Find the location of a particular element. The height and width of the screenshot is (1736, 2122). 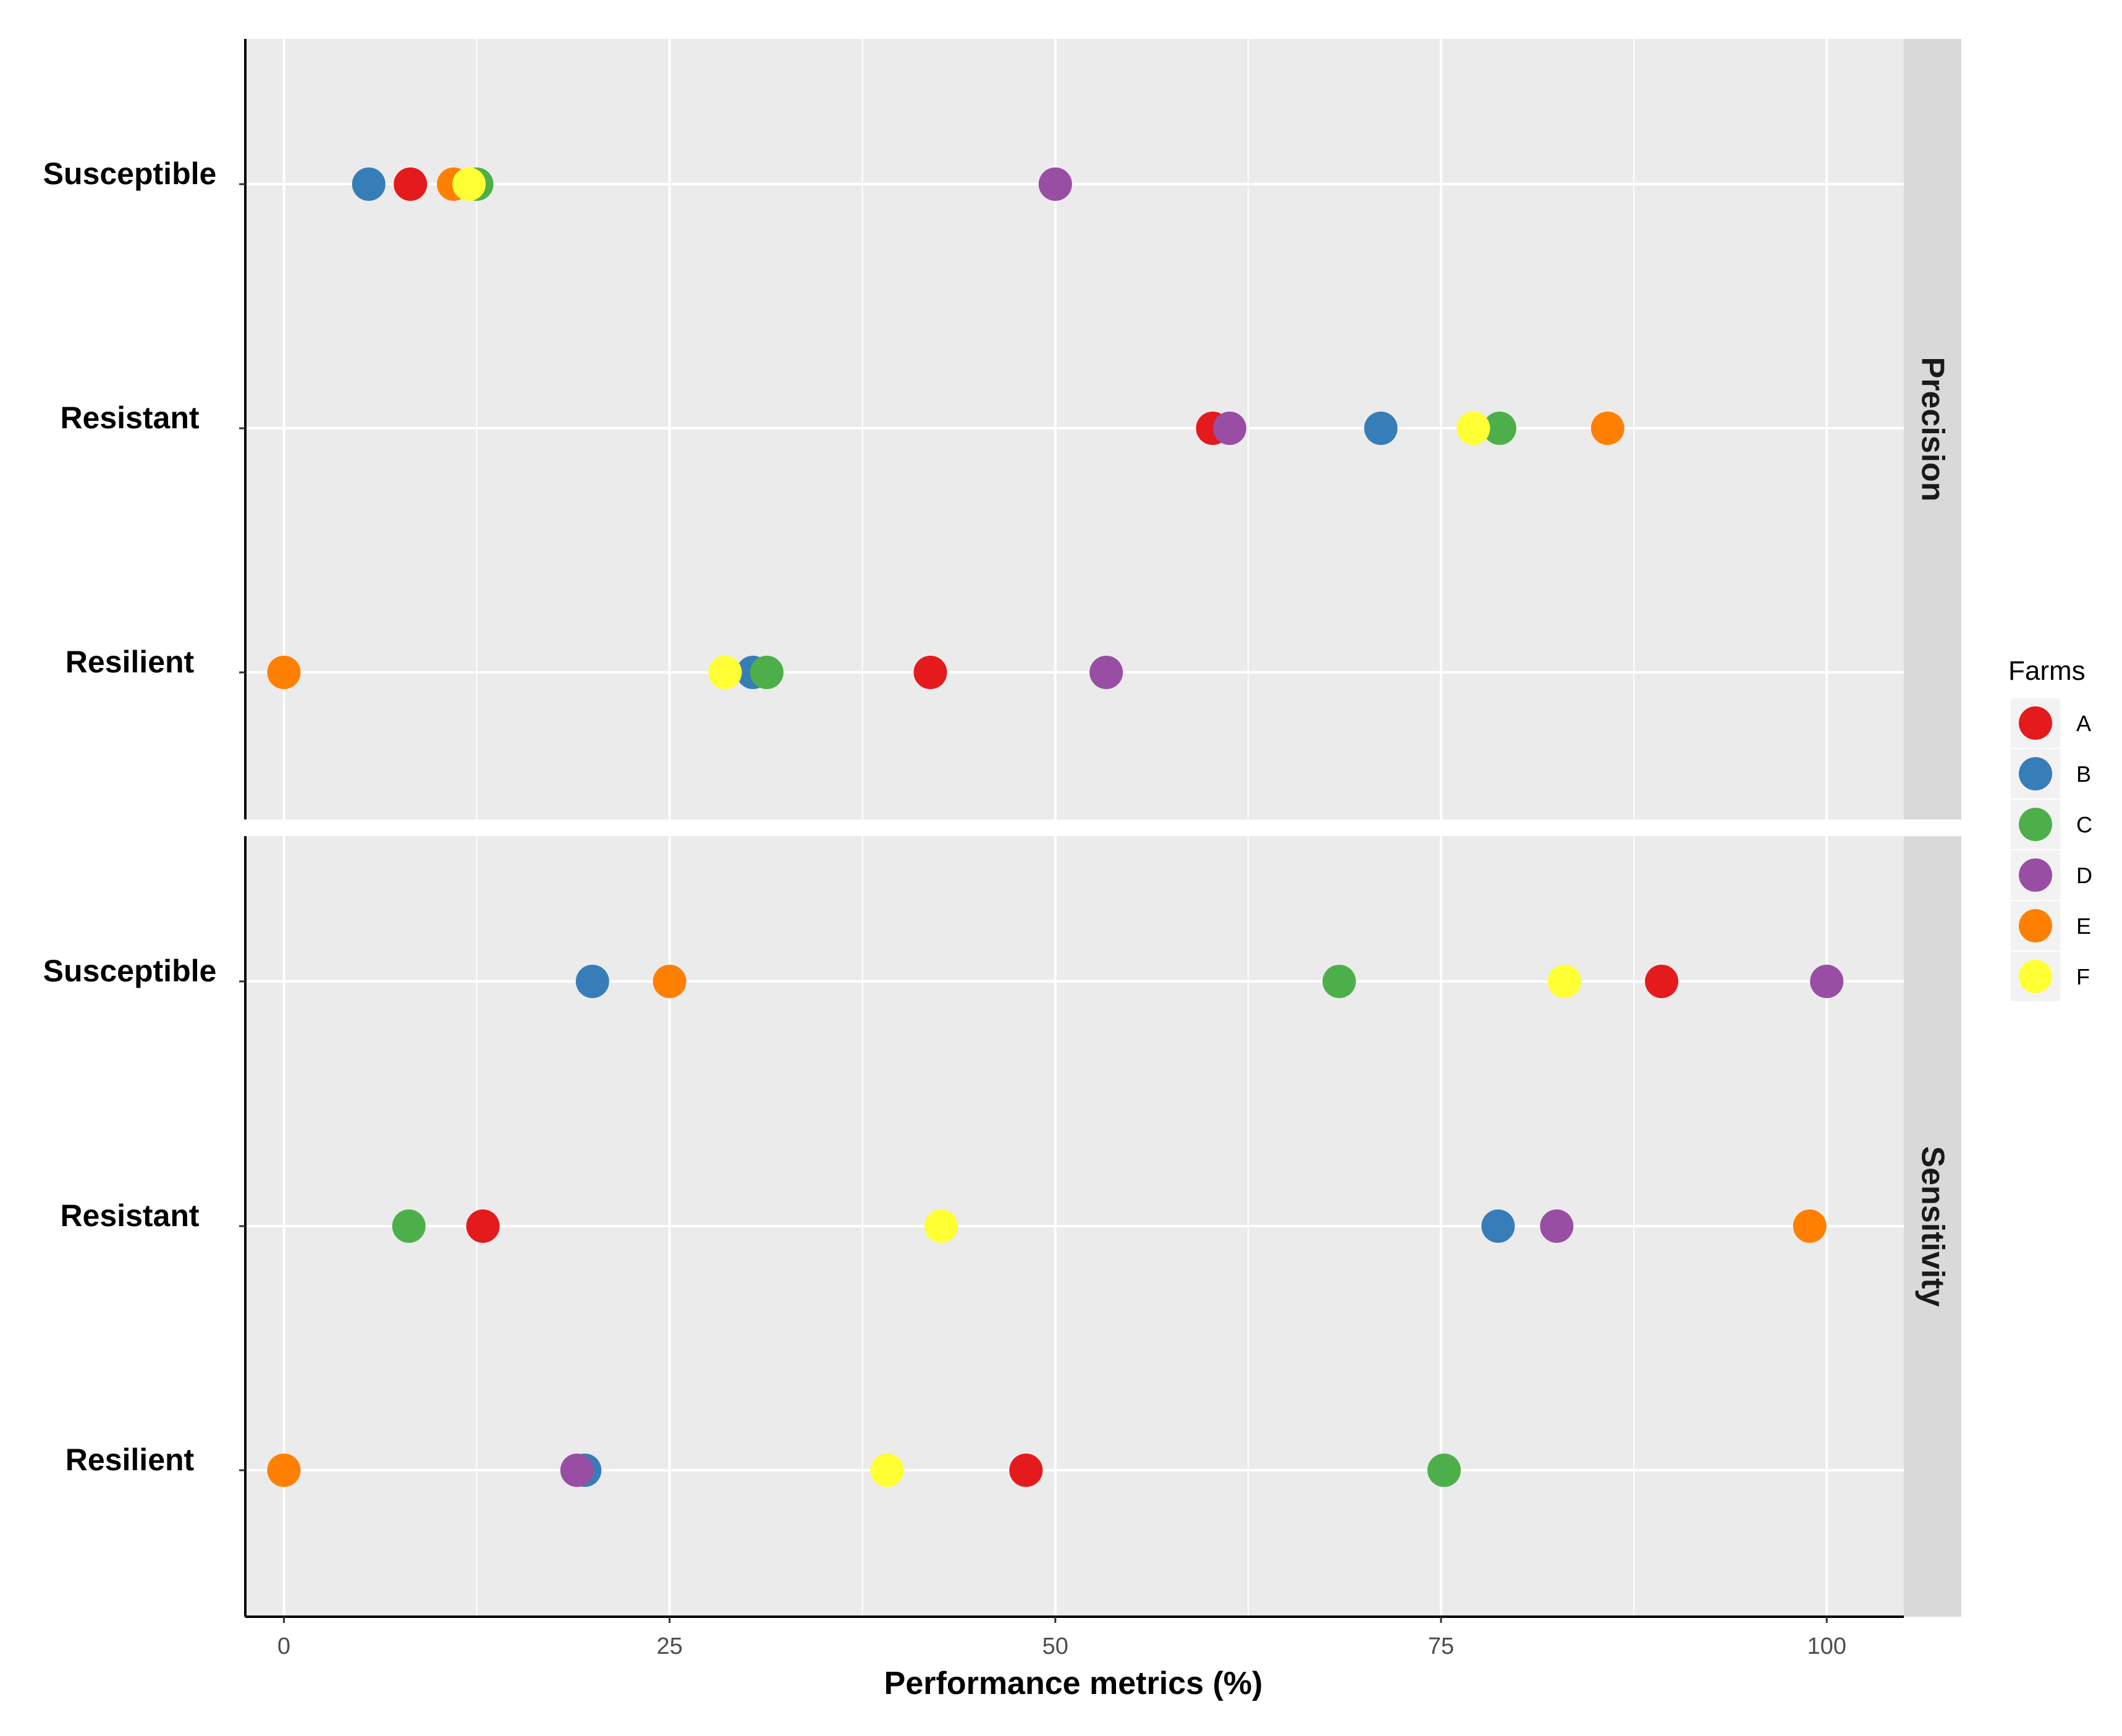

point-sensitivity-resilient-farm-a is located at coordinates (1026, 1471).